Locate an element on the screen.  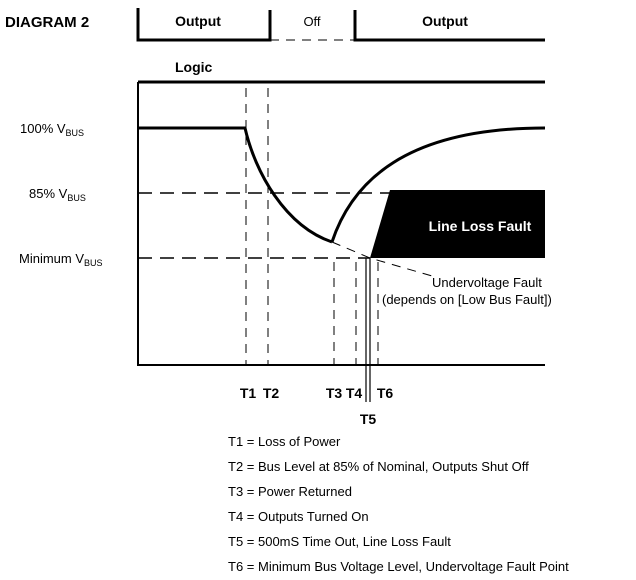
time-marker: T3 is located at coordinates (334, 393).